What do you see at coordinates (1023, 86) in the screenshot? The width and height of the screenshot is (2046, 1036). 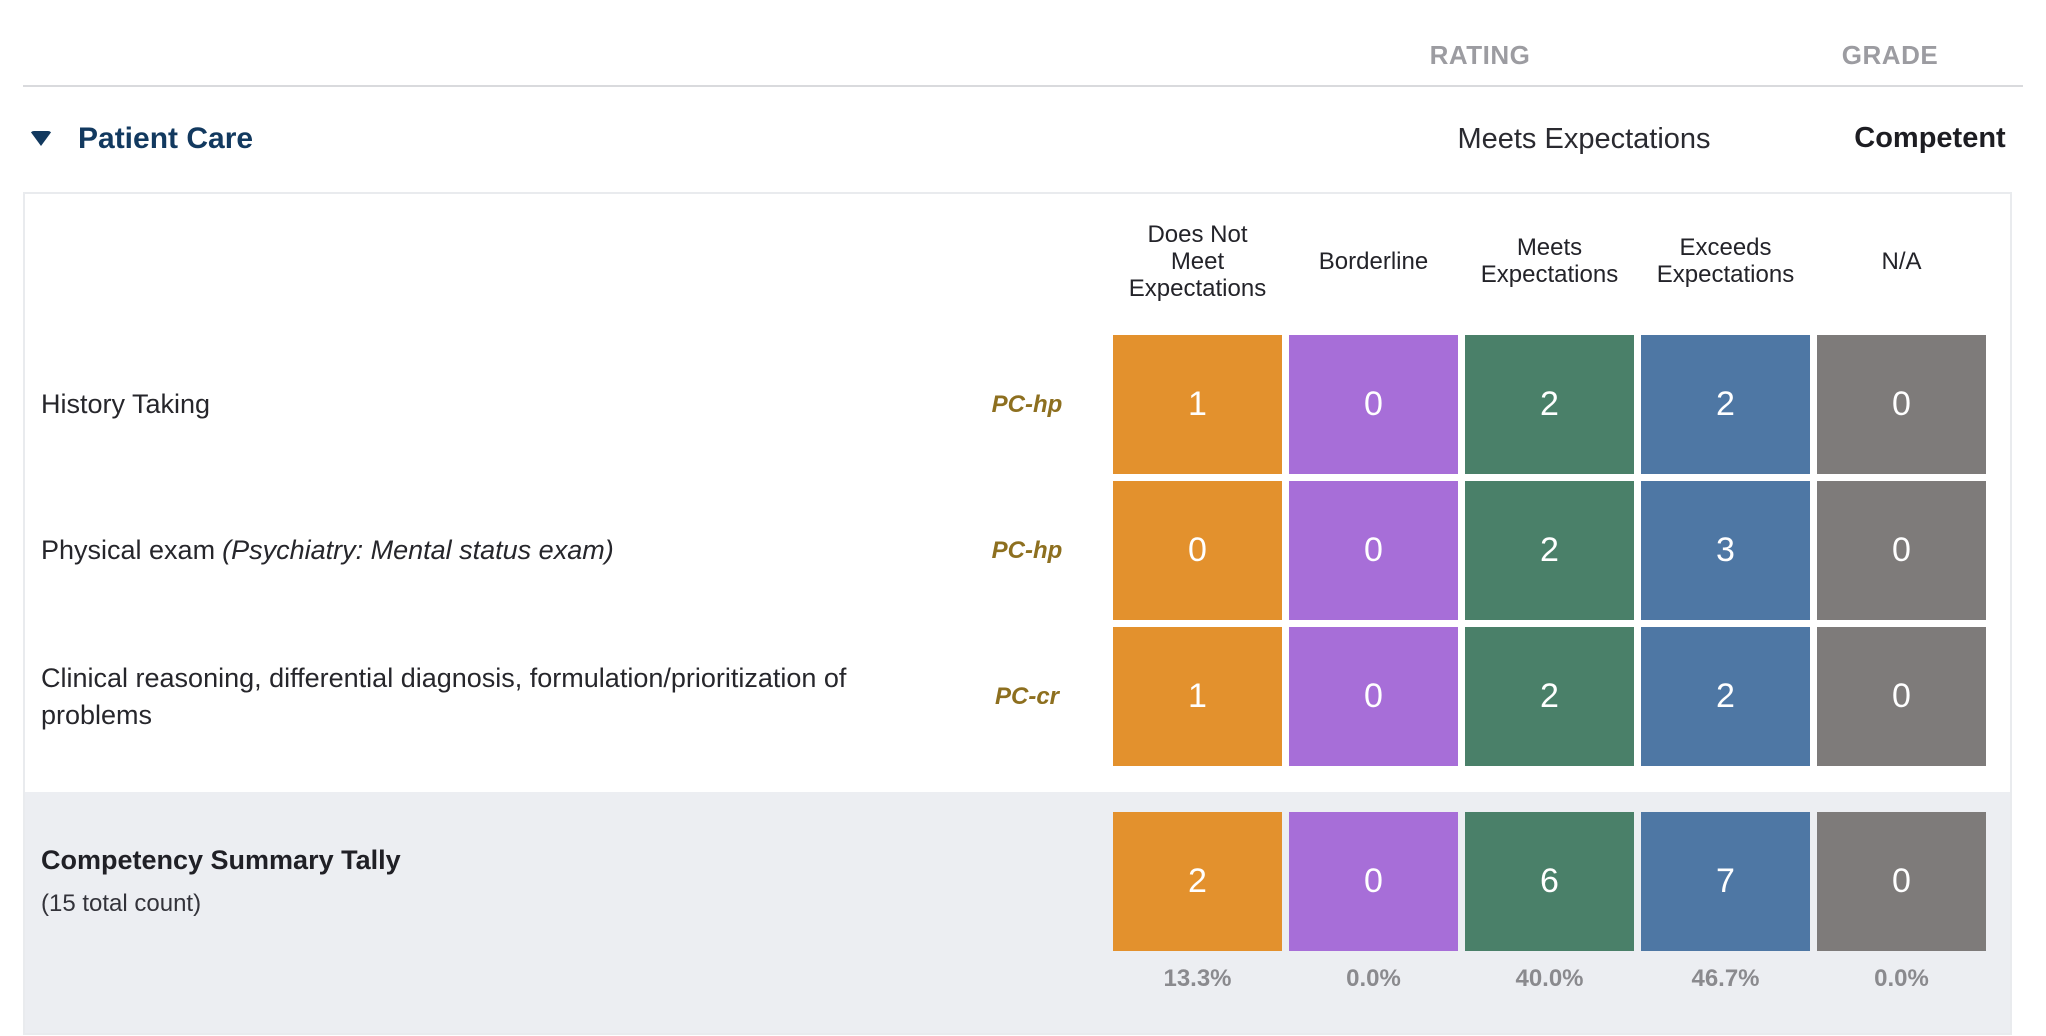 I see `header-divider` at bounding box center [1023, 86].